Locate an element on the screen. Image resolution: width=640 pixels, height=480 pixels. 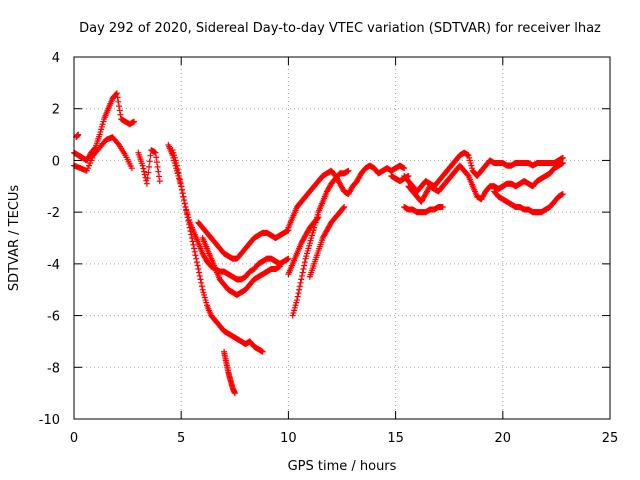
y-tick-label: -4 is located at coordinates (53, 265).